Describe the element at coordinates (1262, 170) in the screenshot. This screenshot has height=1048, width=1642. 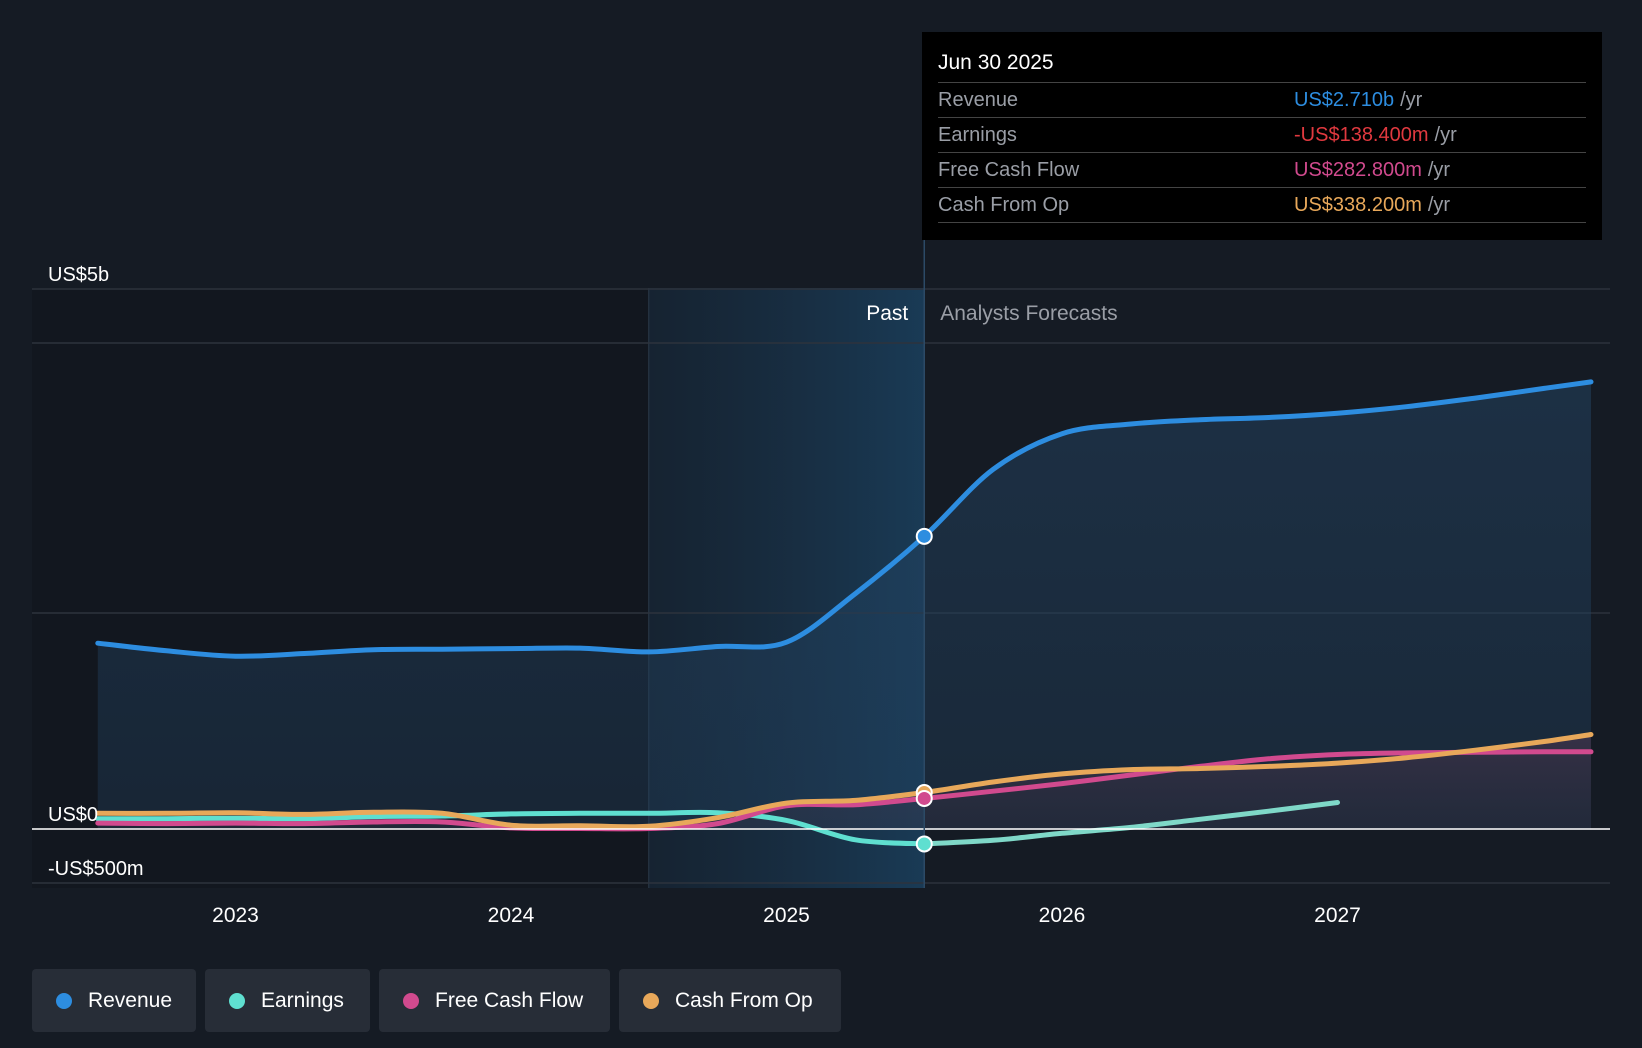
I see `tooltip-row-free-cash-flow: Free Cash Flow US$282.800m /yr` at that location.